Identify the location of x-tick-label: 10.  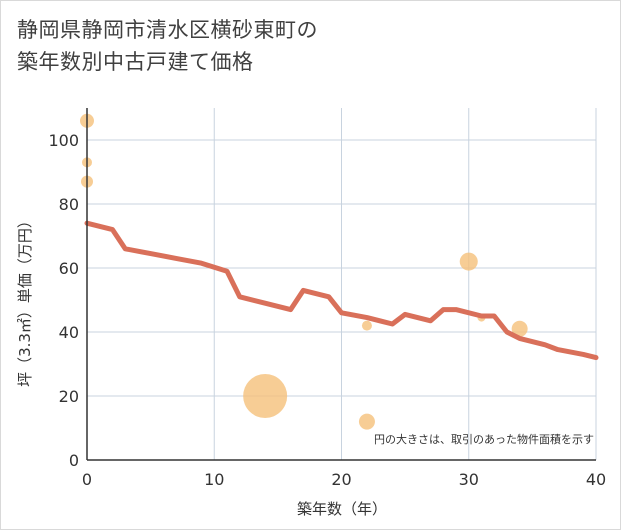
(214, 479).